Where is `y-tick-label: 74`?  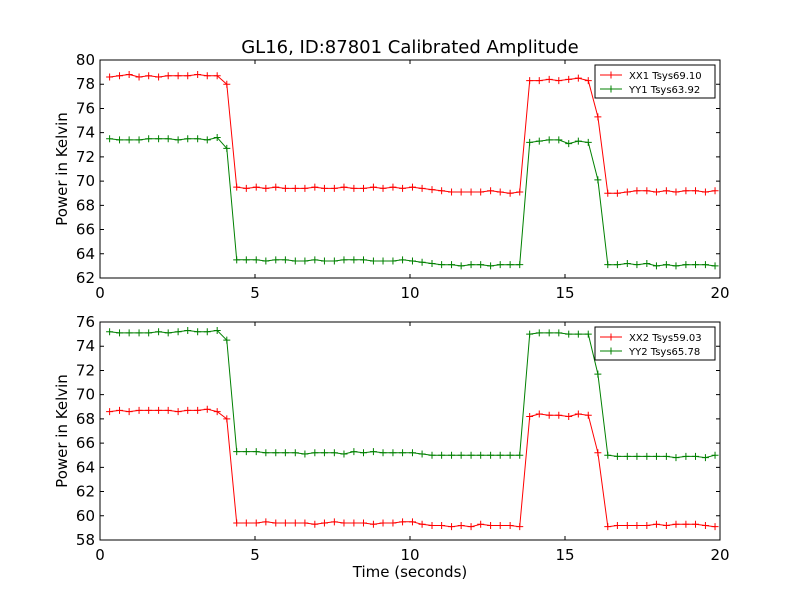 y-tick-label: 74 is located at coordinates (85, 346).